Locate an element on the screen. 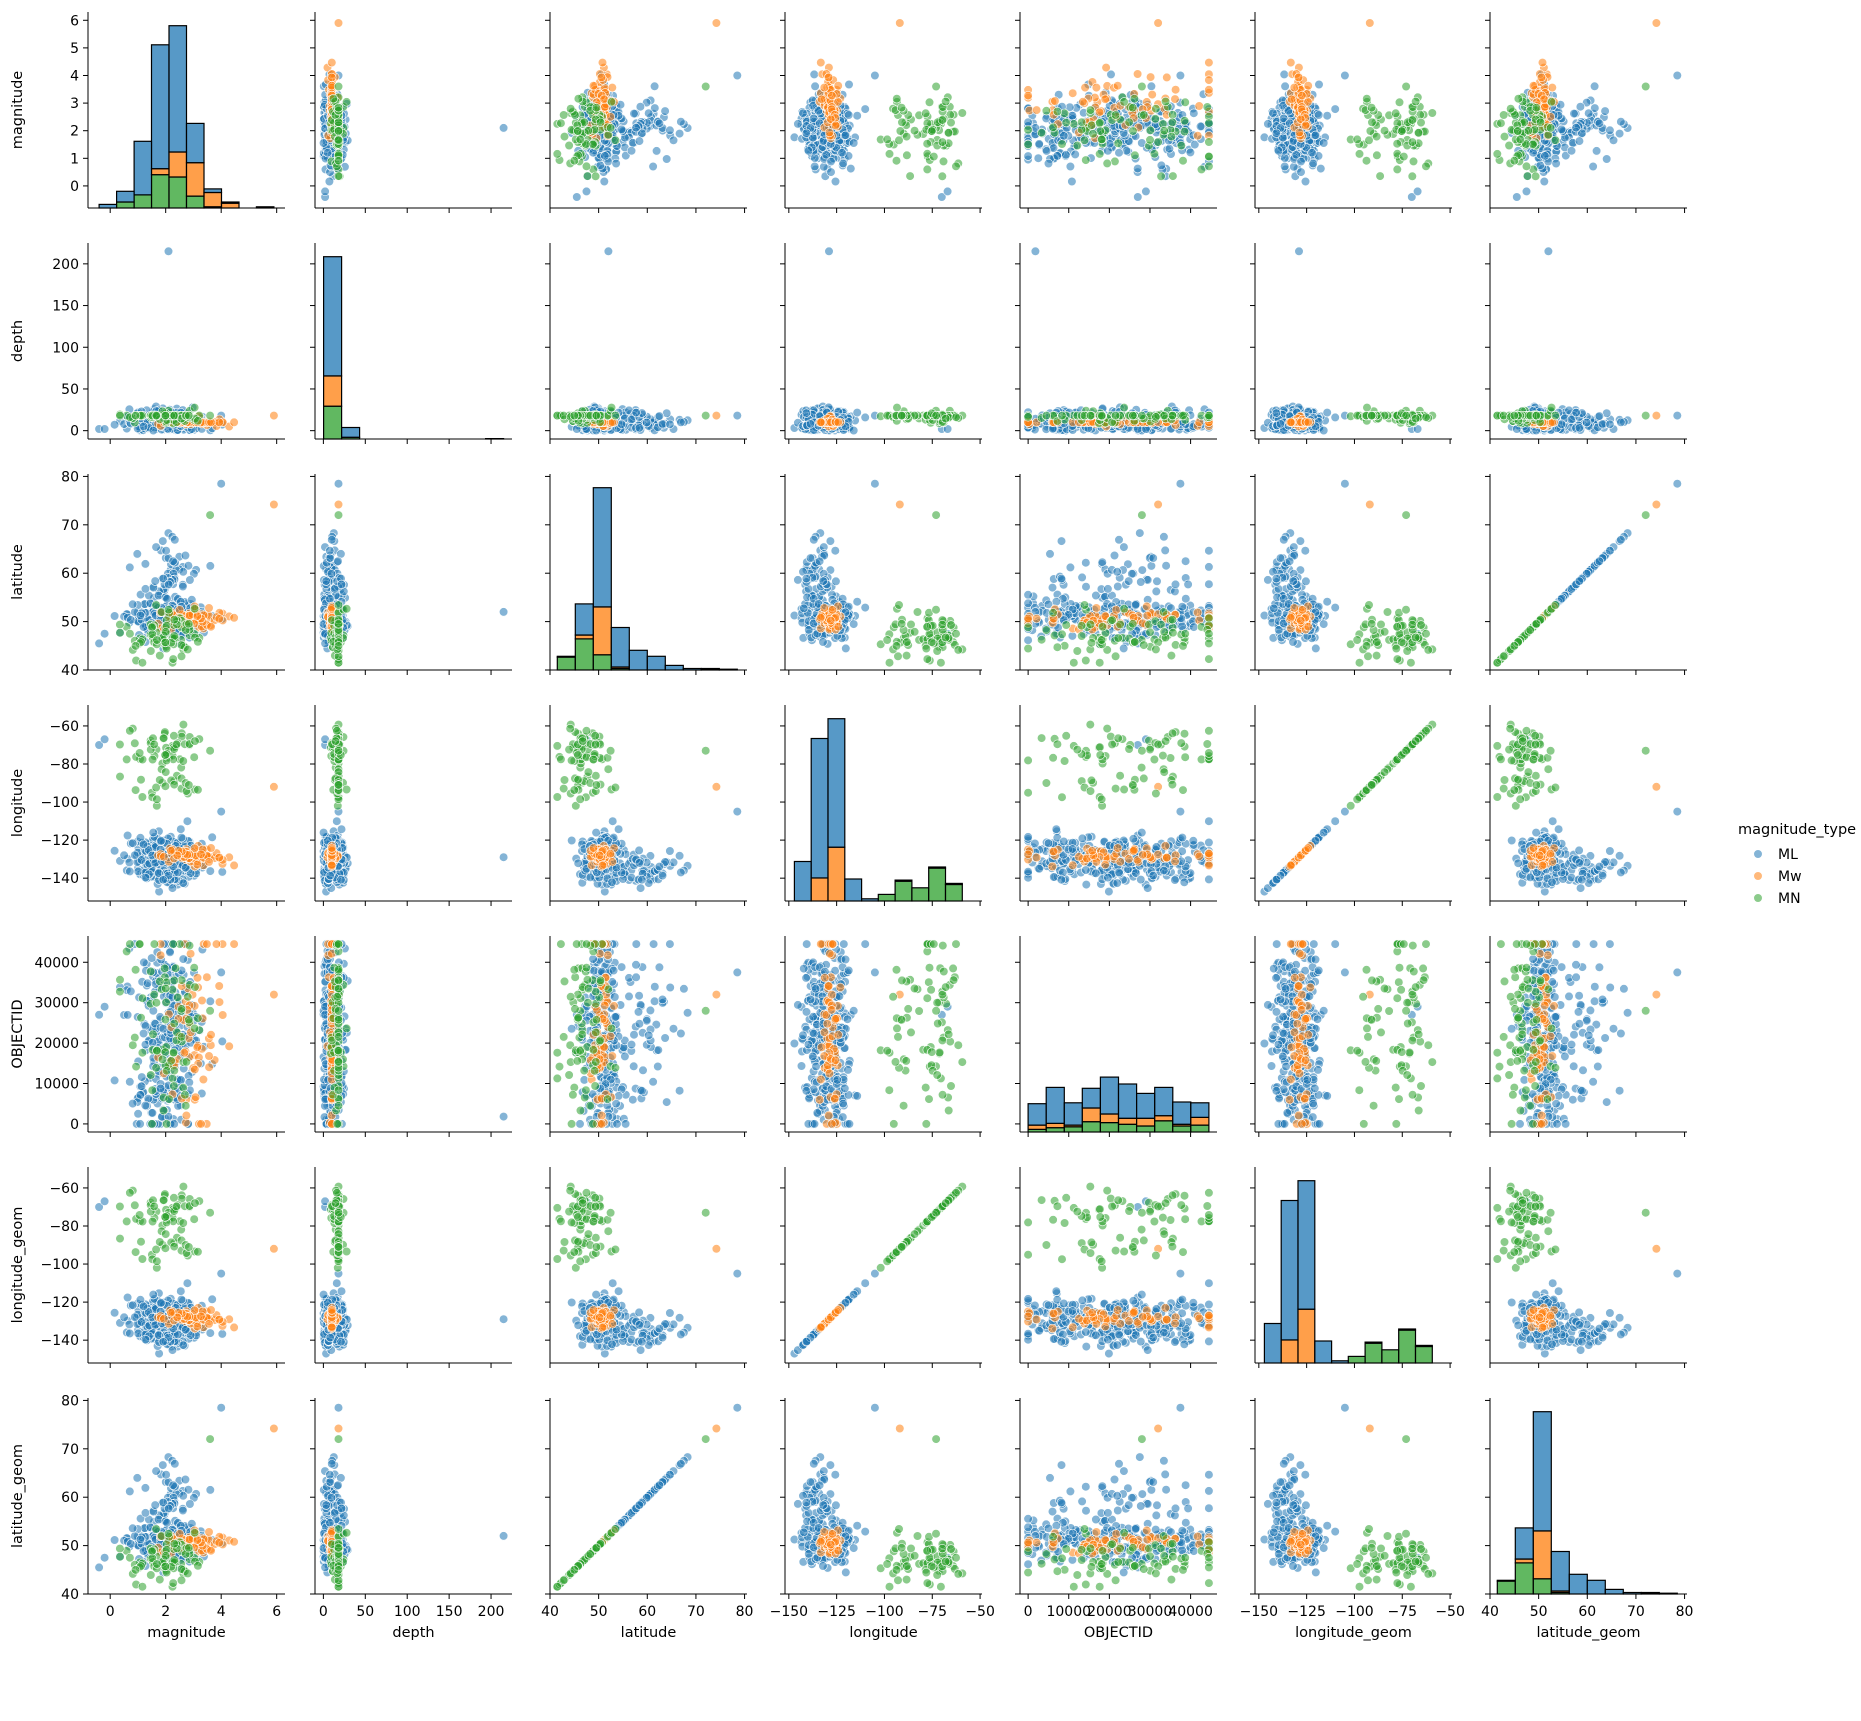 This screenshot has height=1721, width=1861. histogram-bar-ML is located at coordinates (196, 142).